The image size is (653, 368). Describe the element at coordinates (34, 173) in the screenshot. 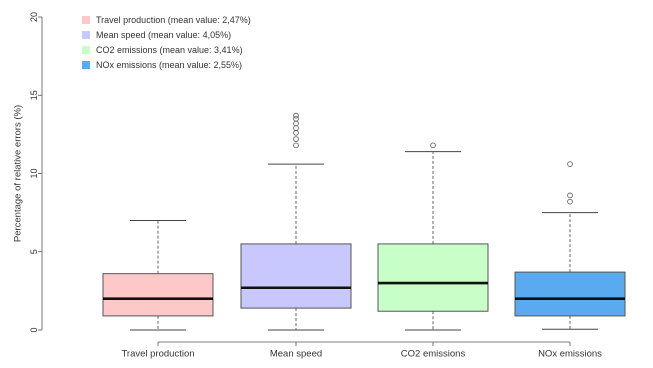

I see `y-tick-label: 10` at that location.